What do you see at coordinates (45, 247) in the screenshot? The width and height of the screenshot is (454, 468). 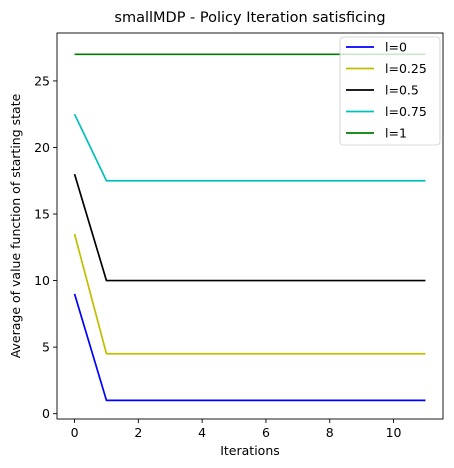 I see `y-axis-ticks: 0 5 10 15 20 25` at bounding box center [45, 247].